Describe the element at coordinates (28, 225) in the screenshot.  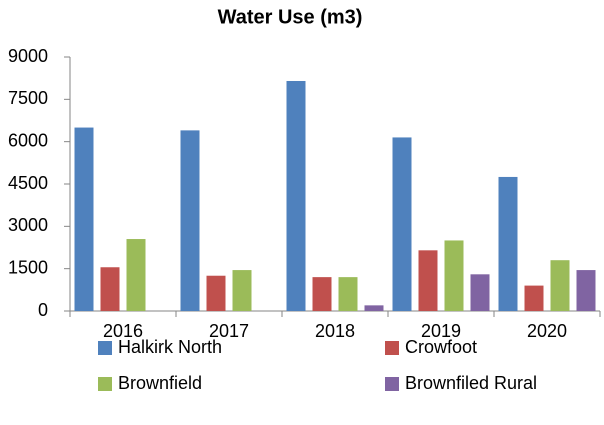
I see `y-tick-label: 3000` at that location.